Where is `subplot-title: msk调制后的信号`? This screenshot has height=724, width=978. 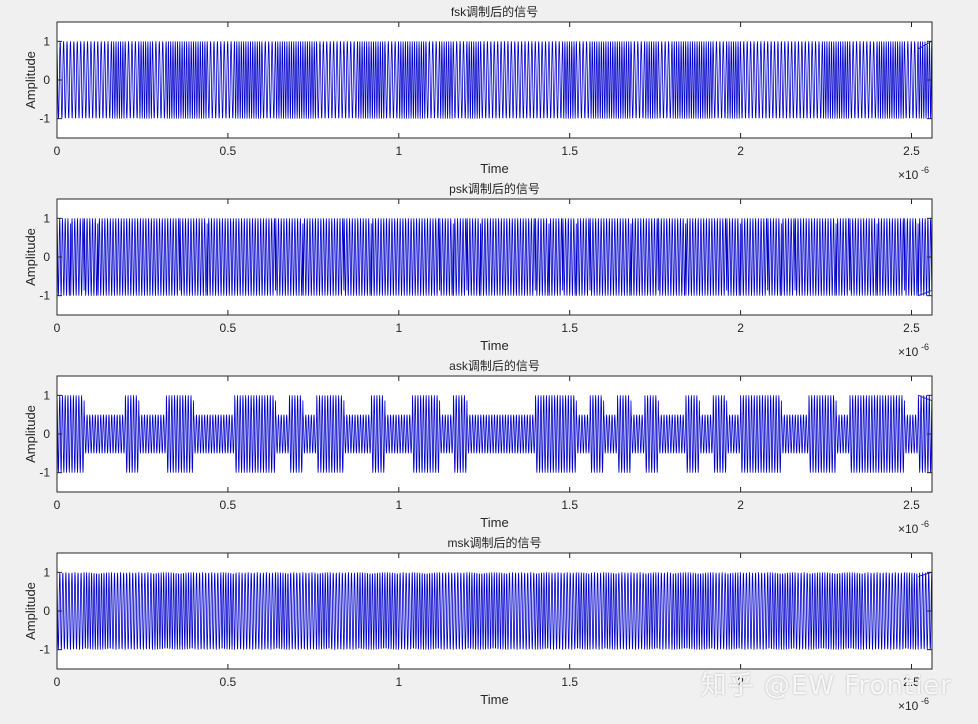 subplot-title: msk调制后的信号 is located at coordinates (495, 542).